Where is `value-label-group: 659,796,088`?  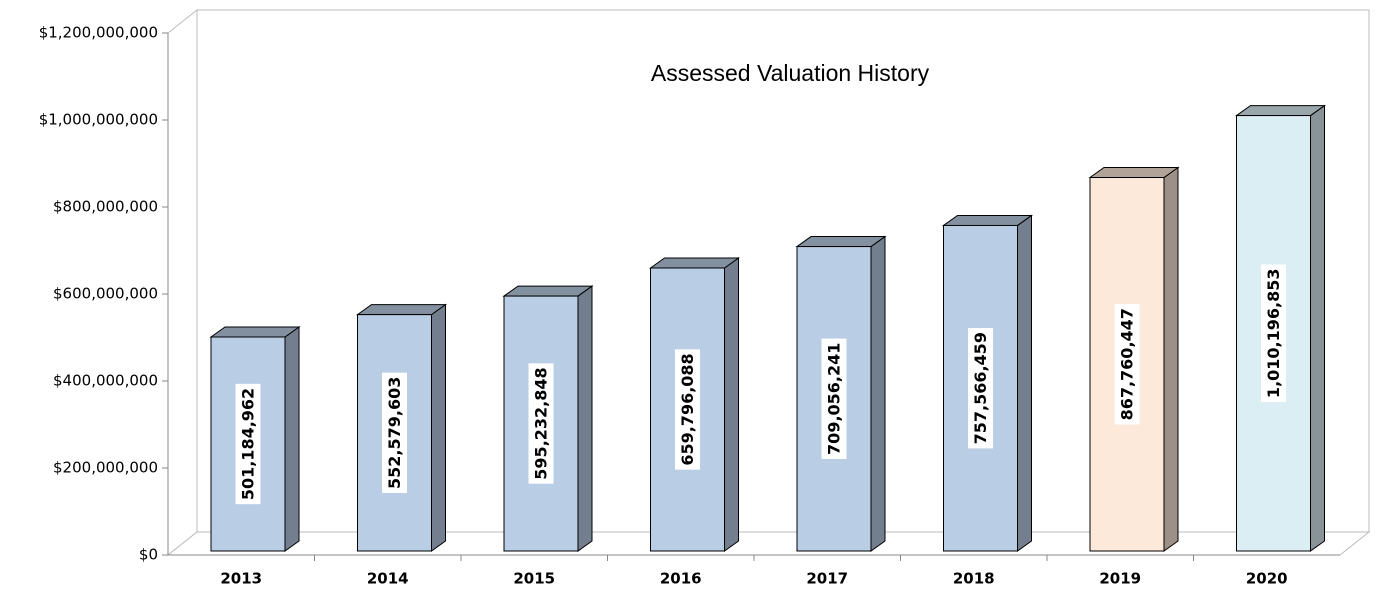 value-label-group: 659,796,088 is located at coordinates (687, 409).